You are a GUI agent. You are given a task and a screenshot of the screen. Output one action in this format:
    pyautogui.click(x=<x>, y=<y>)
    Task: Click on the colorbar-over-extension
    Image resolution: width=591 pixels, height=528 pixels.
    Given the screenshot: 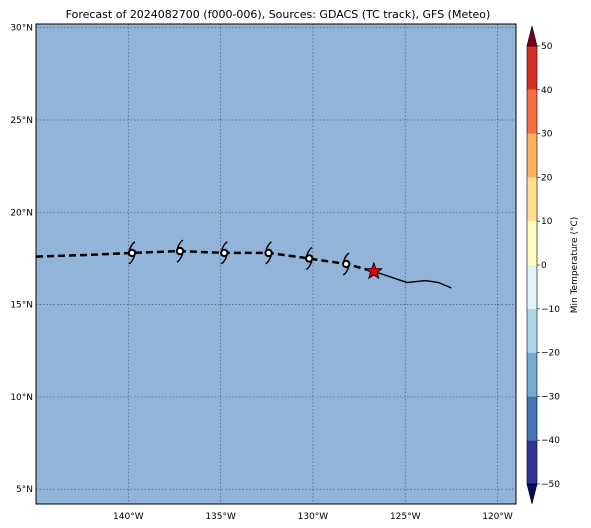 What is the action you would take?
    pyautogui.click(x=532, y=36)
    